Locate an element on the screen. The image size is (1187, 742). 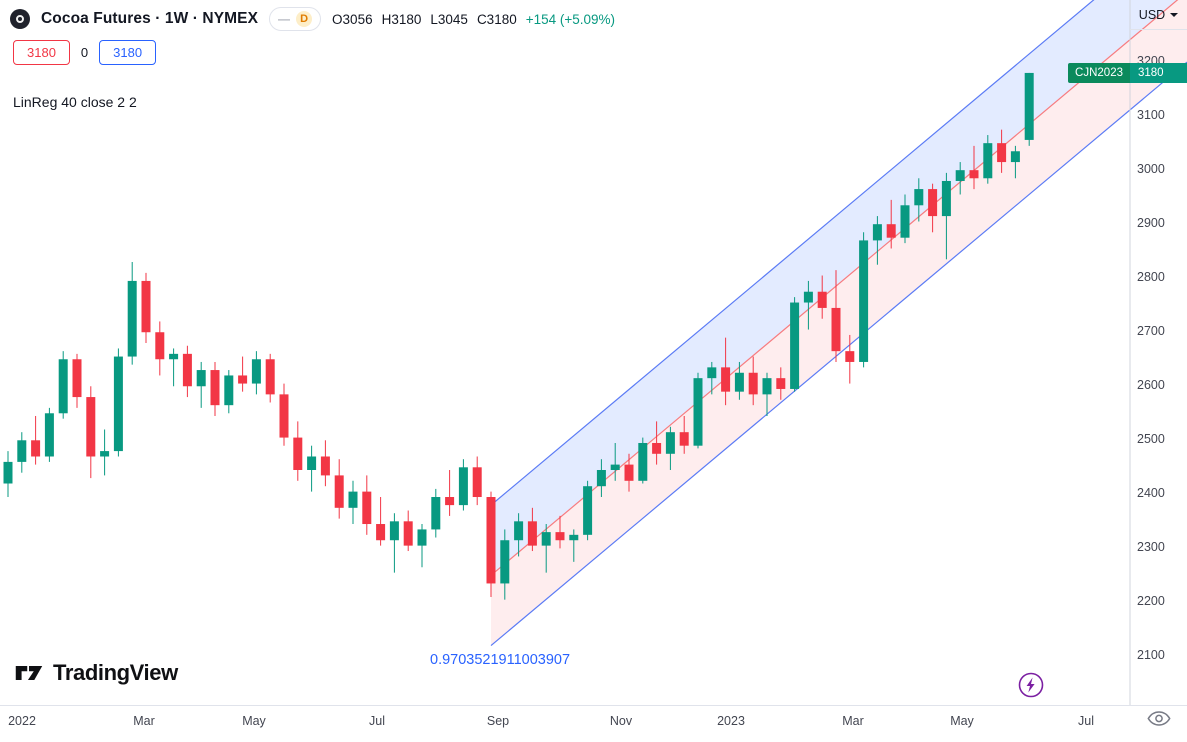
low-value: L3045 is located at coordinates (449, 19).